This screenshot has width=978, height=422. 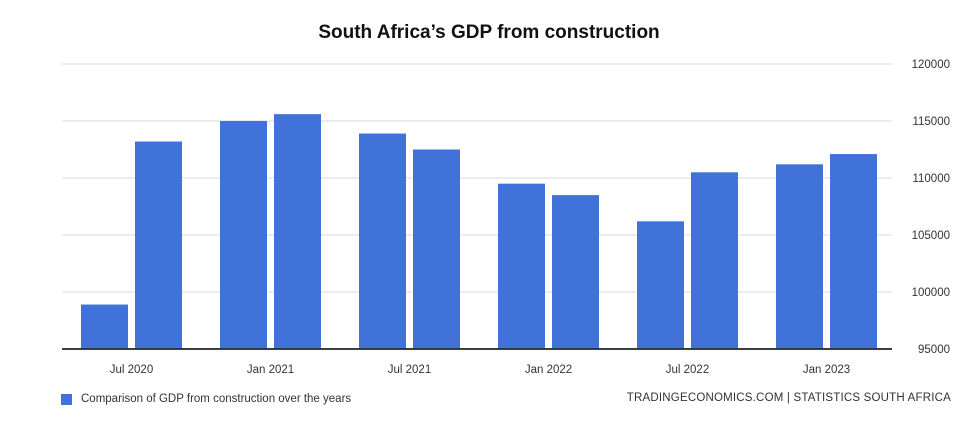 I want to click on y-tick-label: 95000, so click(x=934, y=350).